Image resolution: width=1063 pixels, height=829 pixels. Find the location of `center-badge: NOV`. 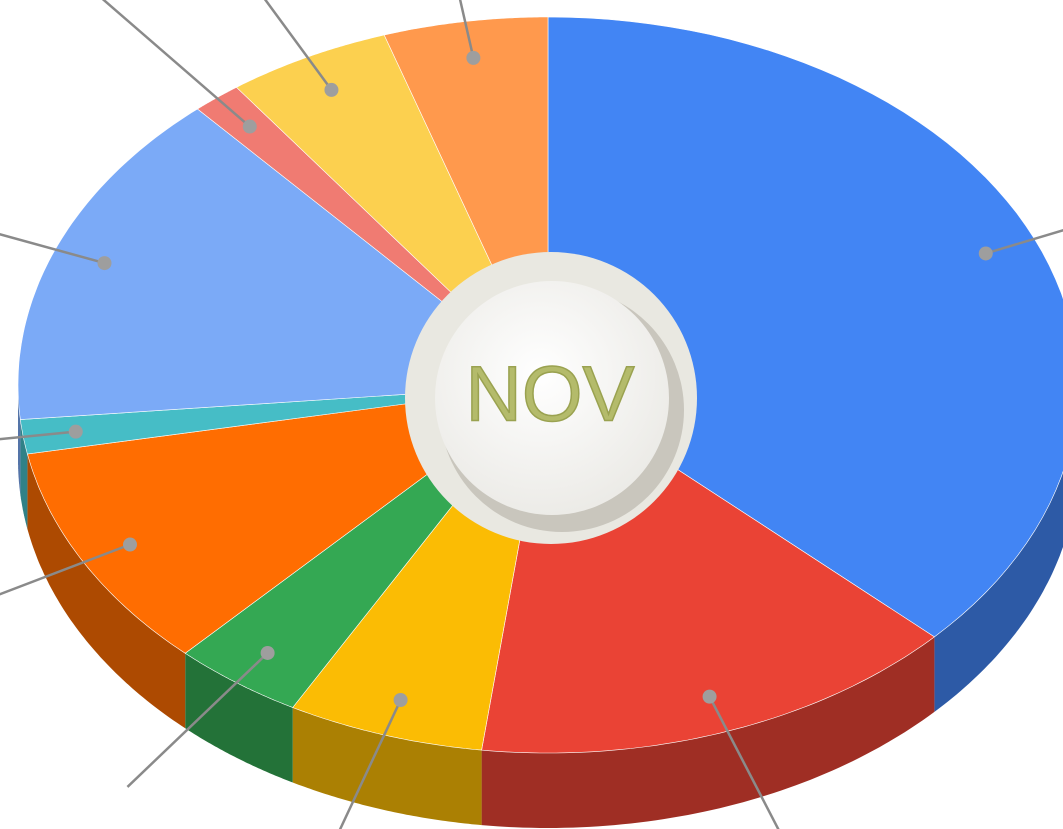

center-badge: NOV is located at coordinates (551, 398).